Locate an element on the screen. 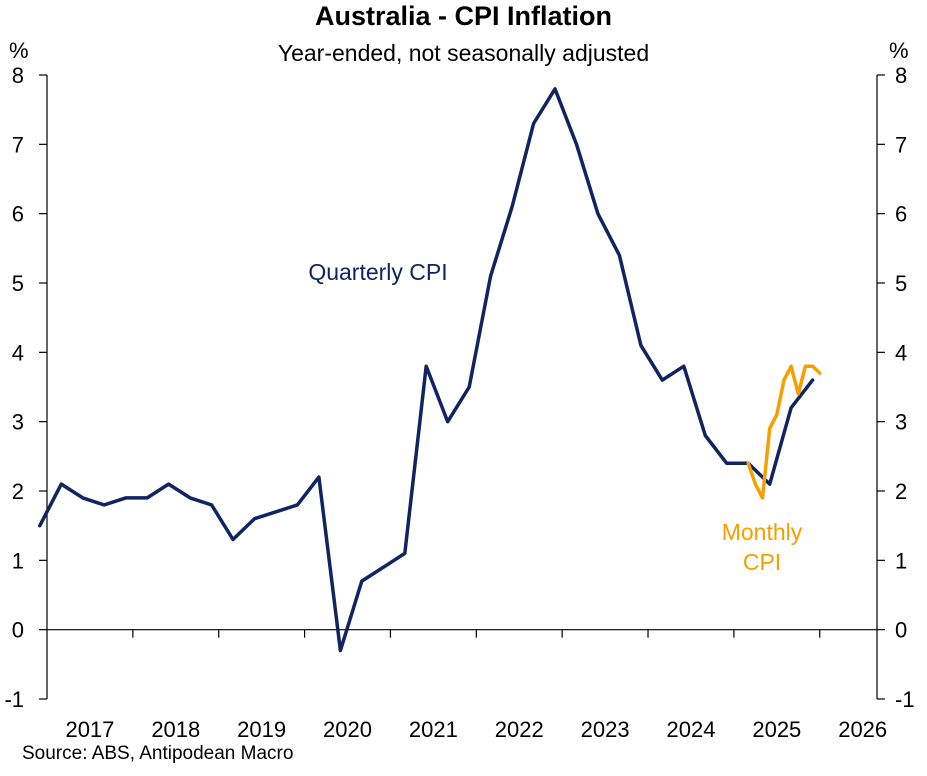 This screenshot has height=776, width=927. left-y-tick-label: -1 is located at coordinates (14, 699).